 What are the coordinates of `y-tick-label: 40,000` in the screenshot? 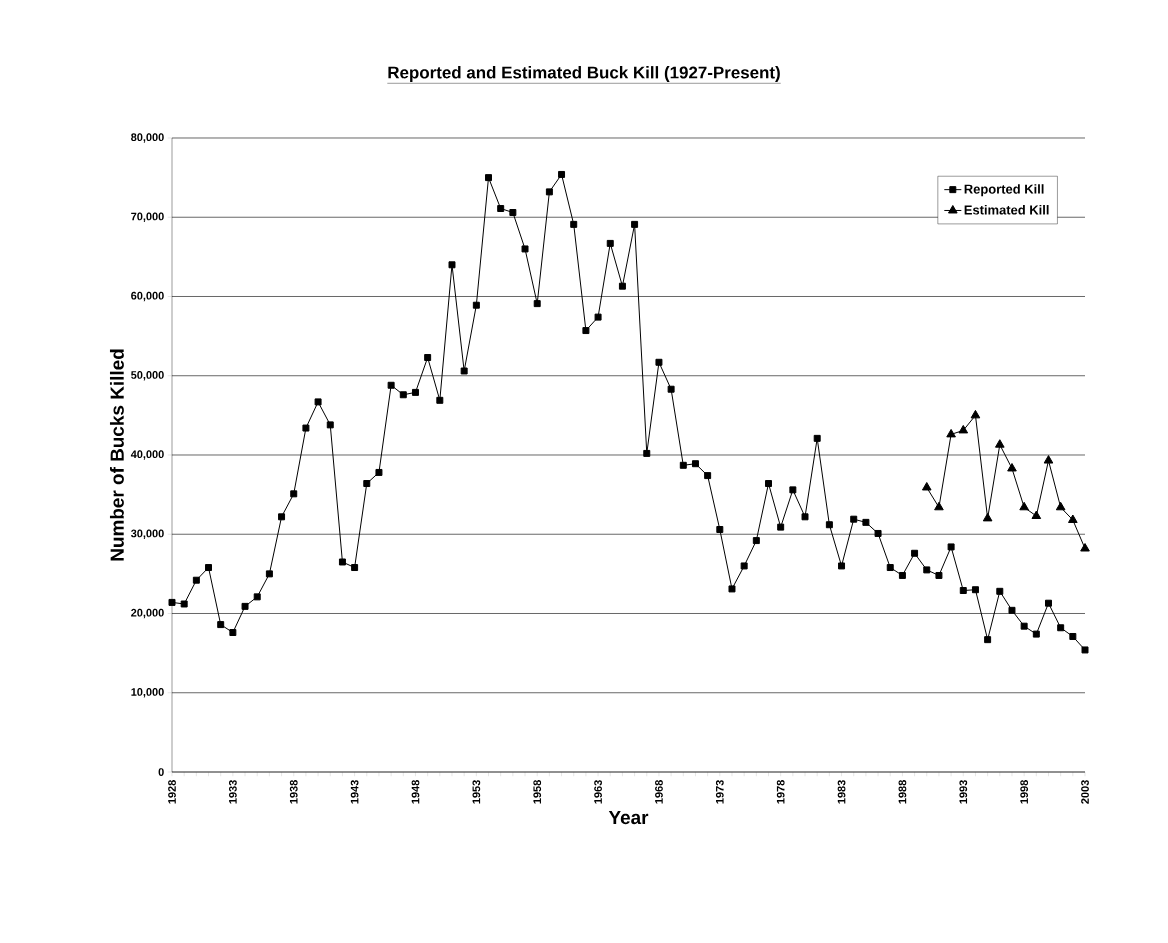 It's located at (147, 455).